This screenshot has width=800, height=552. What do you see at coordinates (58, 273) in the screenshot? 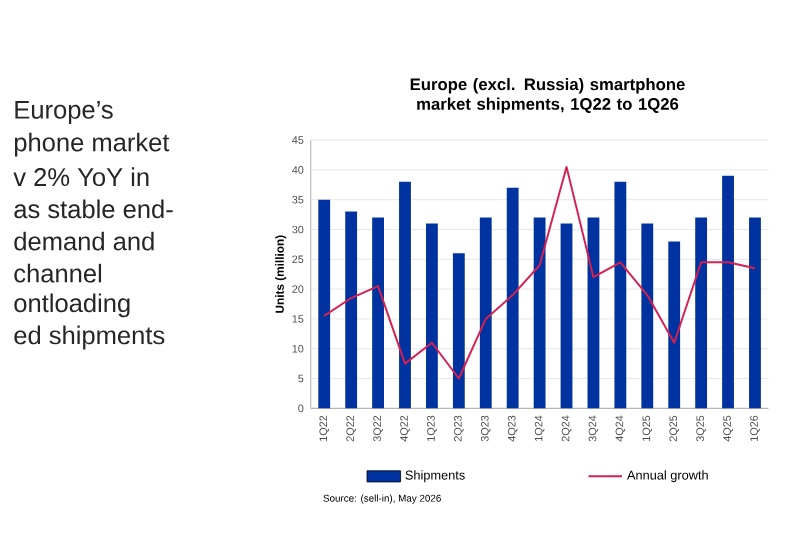
I see `text: channel` at bounding box center [58, 273].